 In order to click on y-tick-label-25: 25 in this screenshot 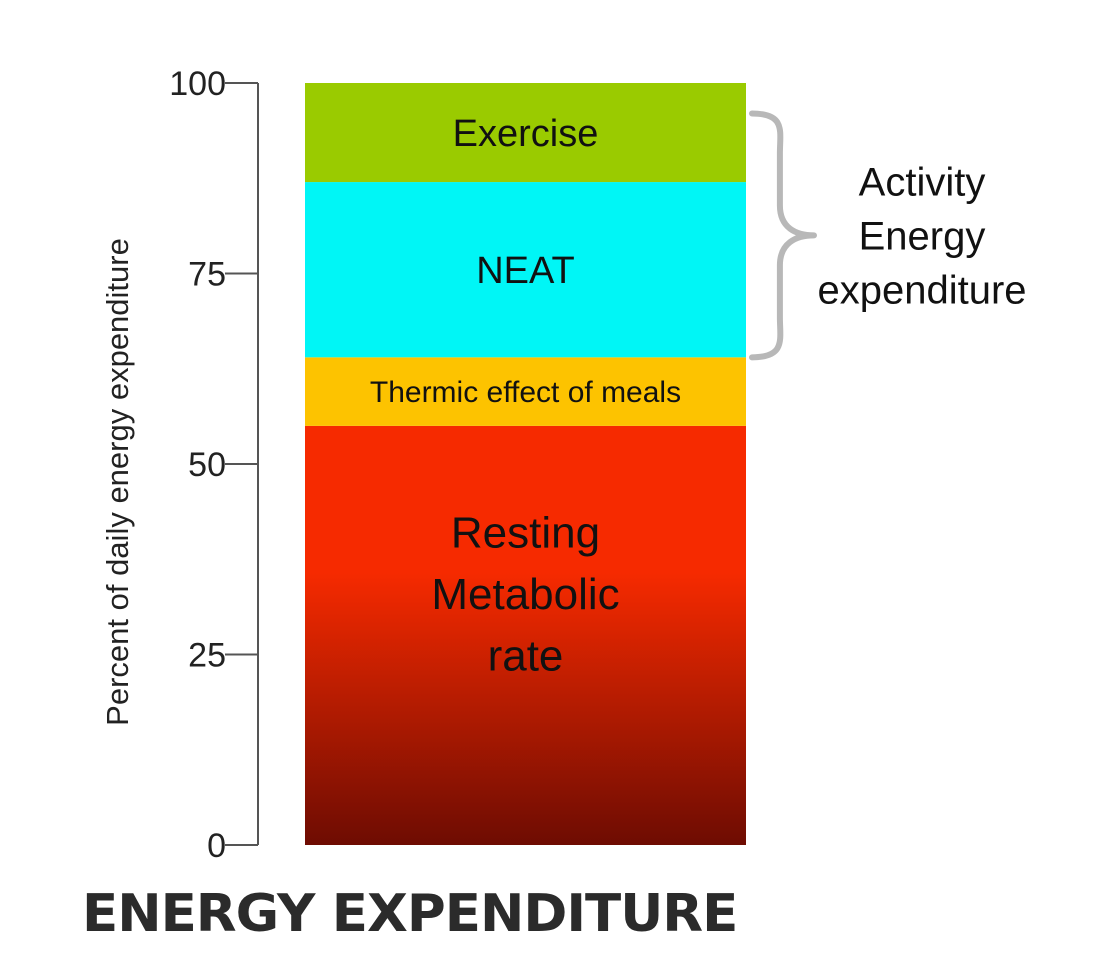, I will do `click(207, 656)`.